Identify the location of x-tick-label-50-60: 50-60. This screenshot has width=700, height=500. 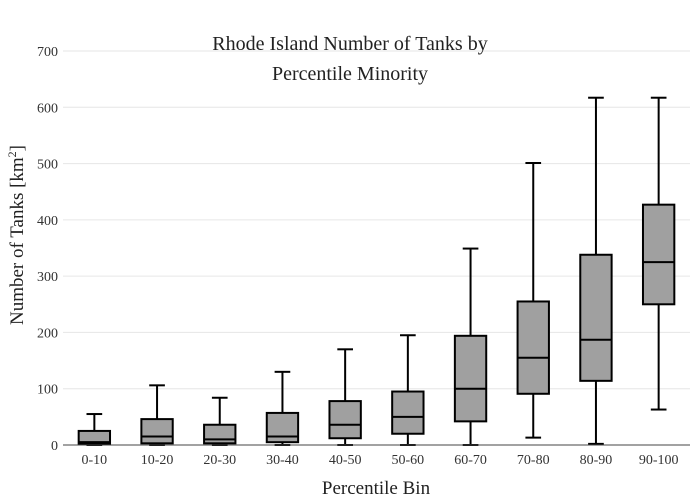
(408, 460).